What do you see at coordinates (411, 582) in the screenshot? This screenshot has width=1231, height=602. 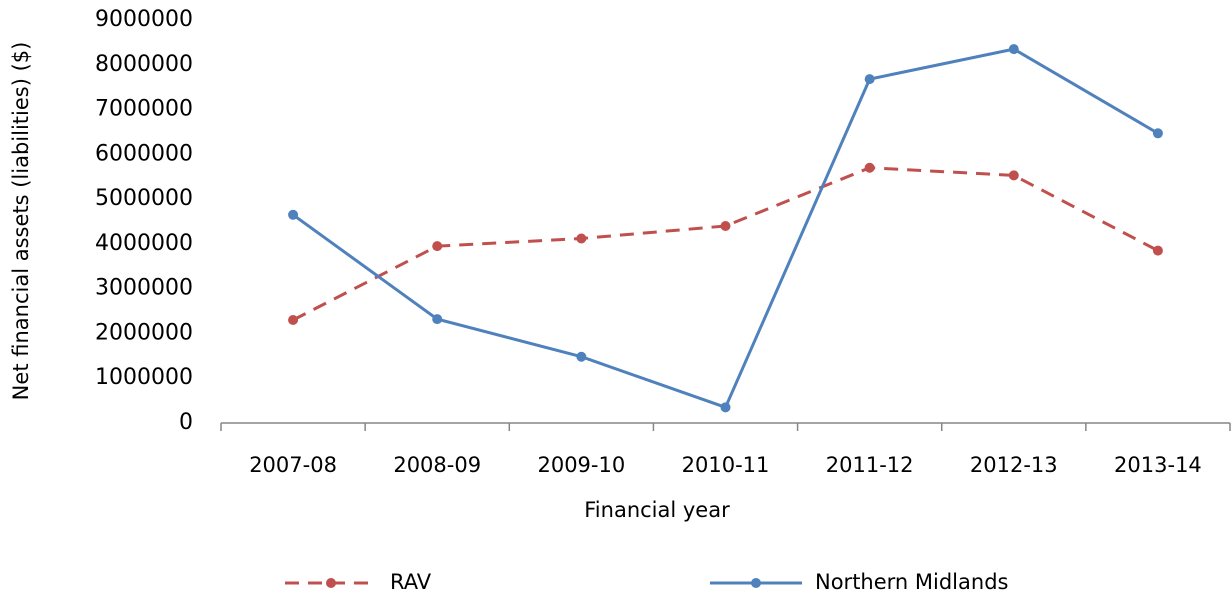 I see `legend-label: RAV` at bounding box center [411, 582].